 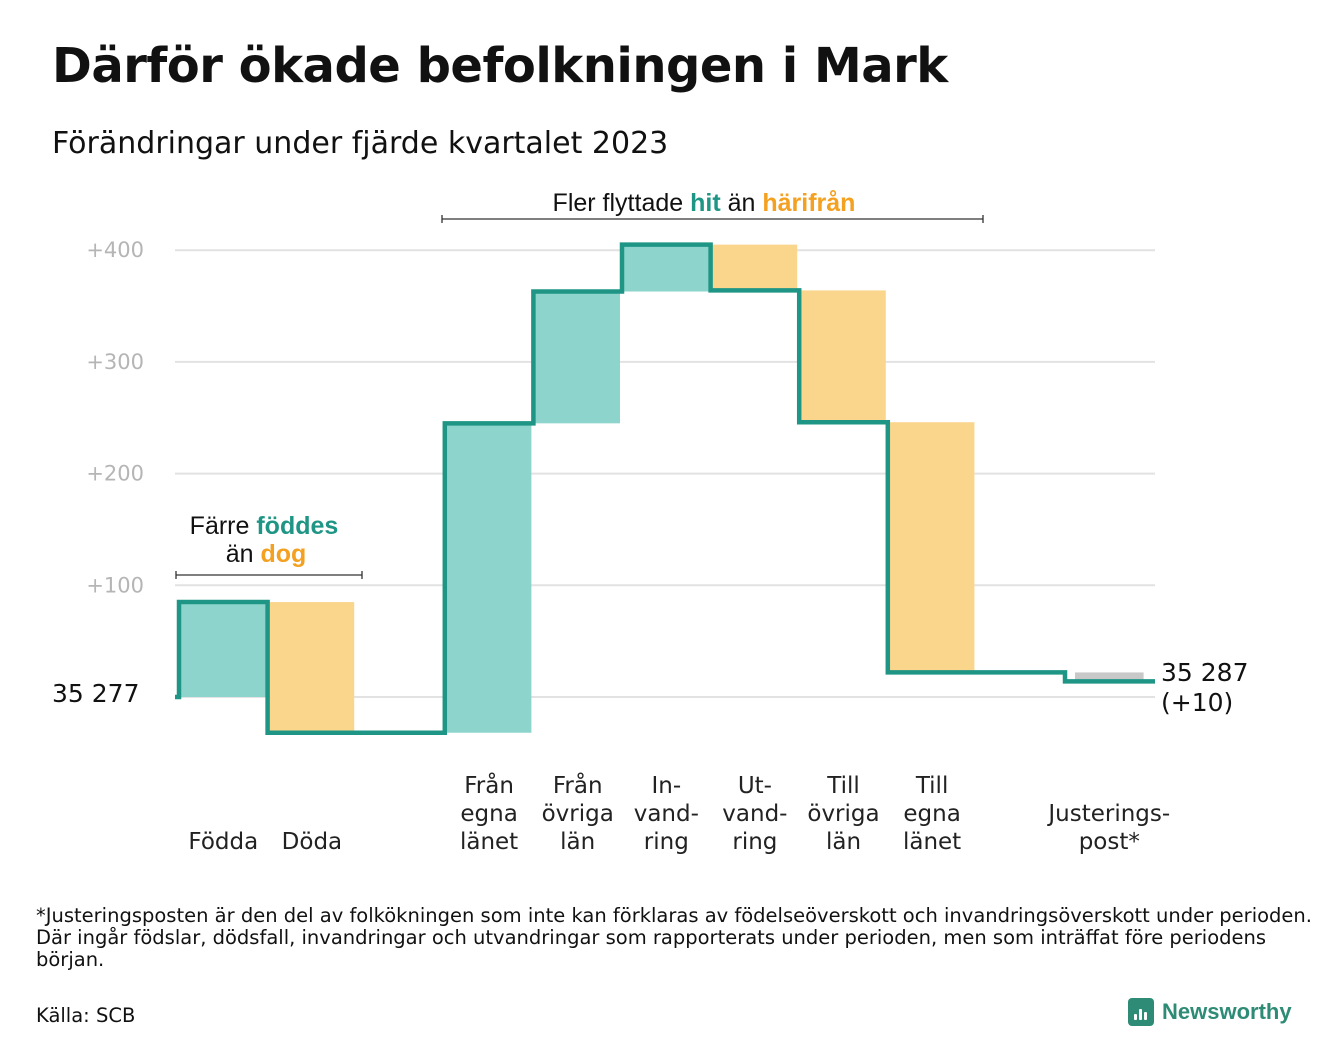 I want to click on migration-annotation: Fler flyttade hit än härifrån, so click(x=704, y=203).